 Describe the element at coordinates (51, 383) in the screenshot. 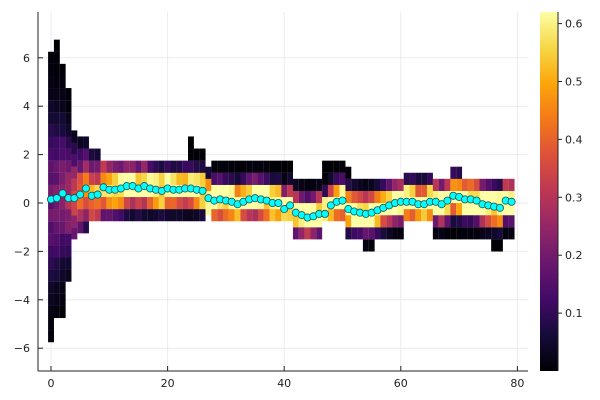

I see `x-tick-label: 0` at that location.